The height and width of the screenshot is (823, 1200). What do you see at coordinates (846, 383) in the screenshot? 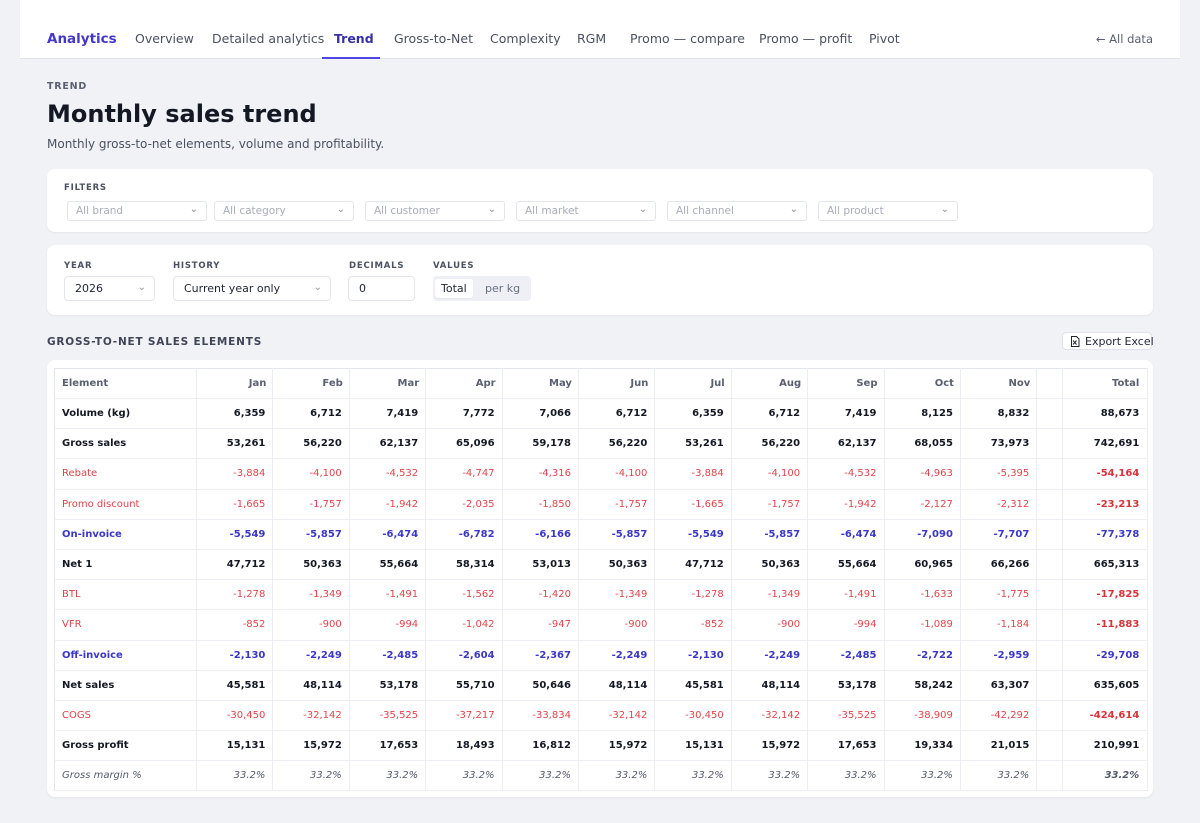
I see `column-header: Sep` at bounding box center [846, 383].